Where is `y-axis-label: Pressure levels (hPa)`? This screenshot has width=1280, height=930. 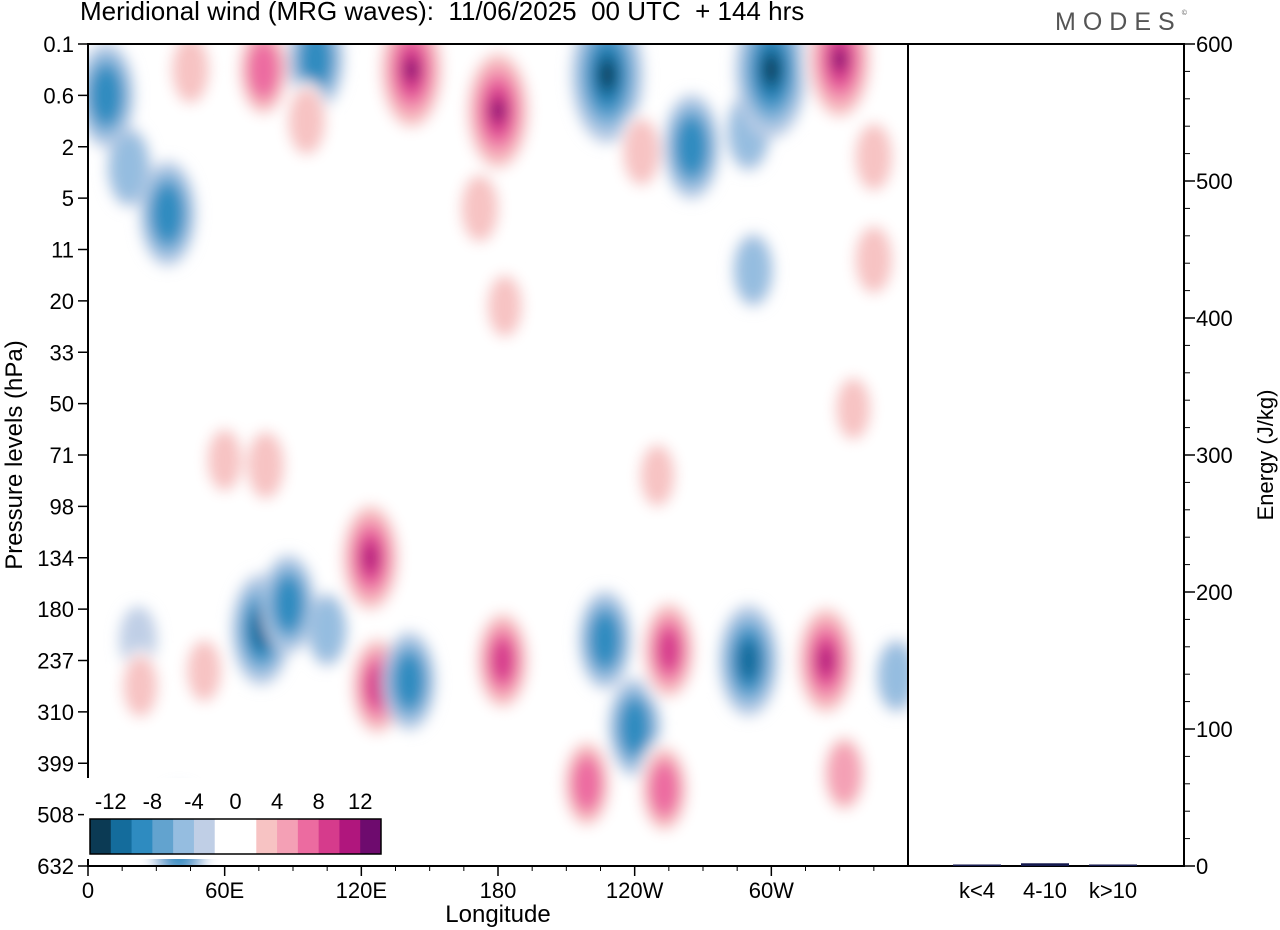
y-axis-label: Pressure levels (hPa) is located at coordinates (14, 454).